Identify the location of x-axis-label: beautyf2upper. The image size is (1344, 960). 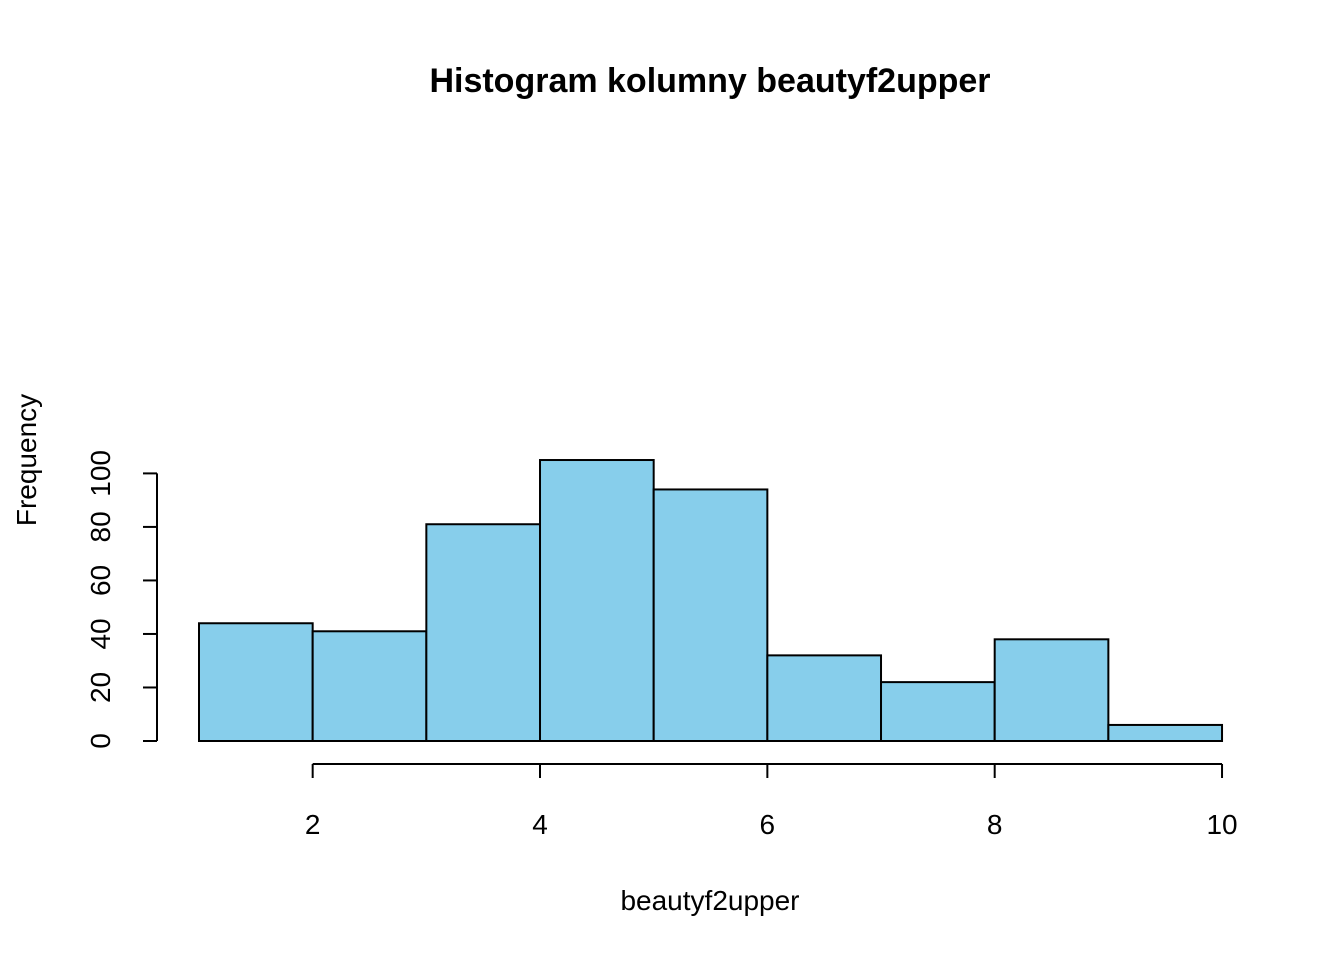
(709, 900).